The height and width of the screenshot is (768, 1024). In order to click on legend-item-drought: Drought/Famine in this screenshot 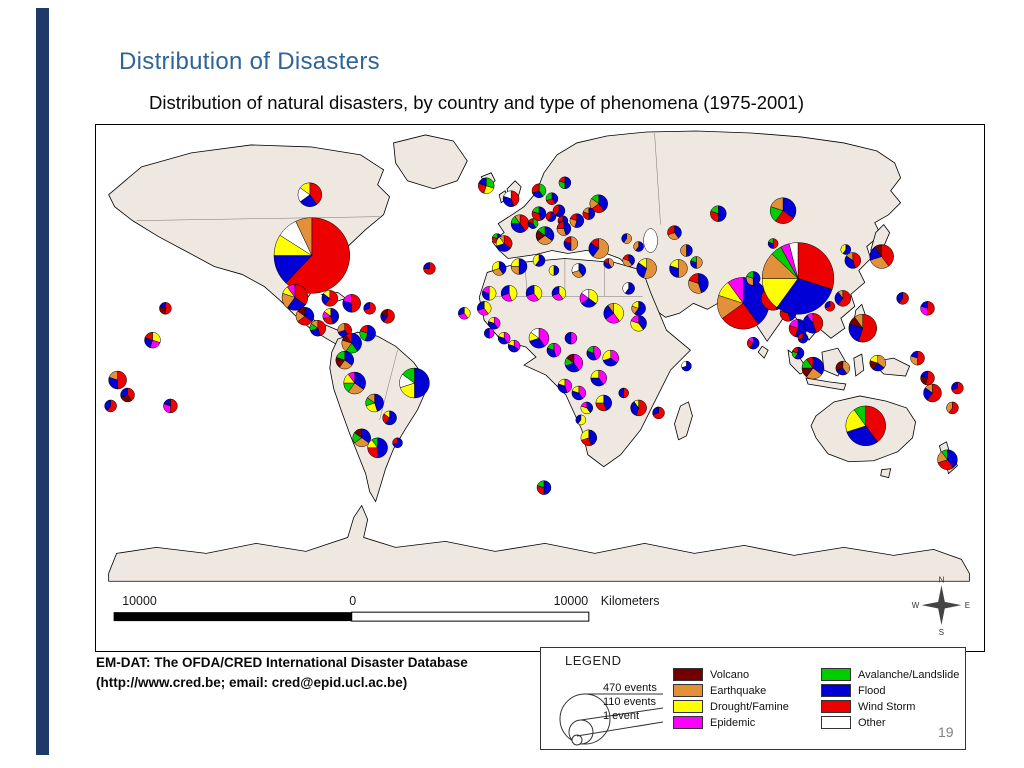, I will do `click(731, 706)`.